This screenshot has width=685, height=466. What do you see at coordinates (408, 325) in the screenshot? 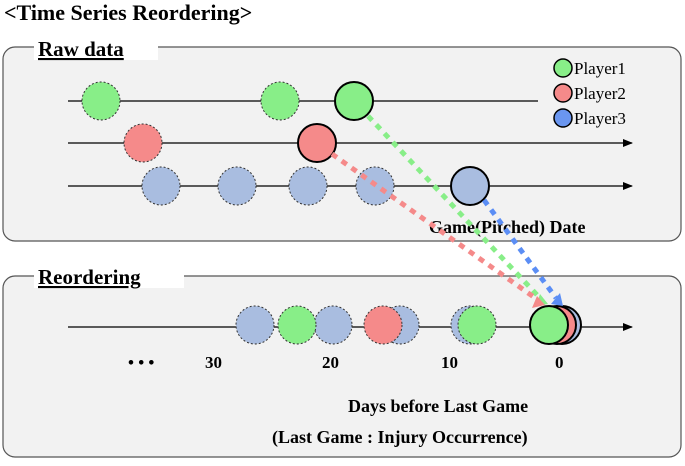
I see `reordered-circles` at bounding box center [408, 325].